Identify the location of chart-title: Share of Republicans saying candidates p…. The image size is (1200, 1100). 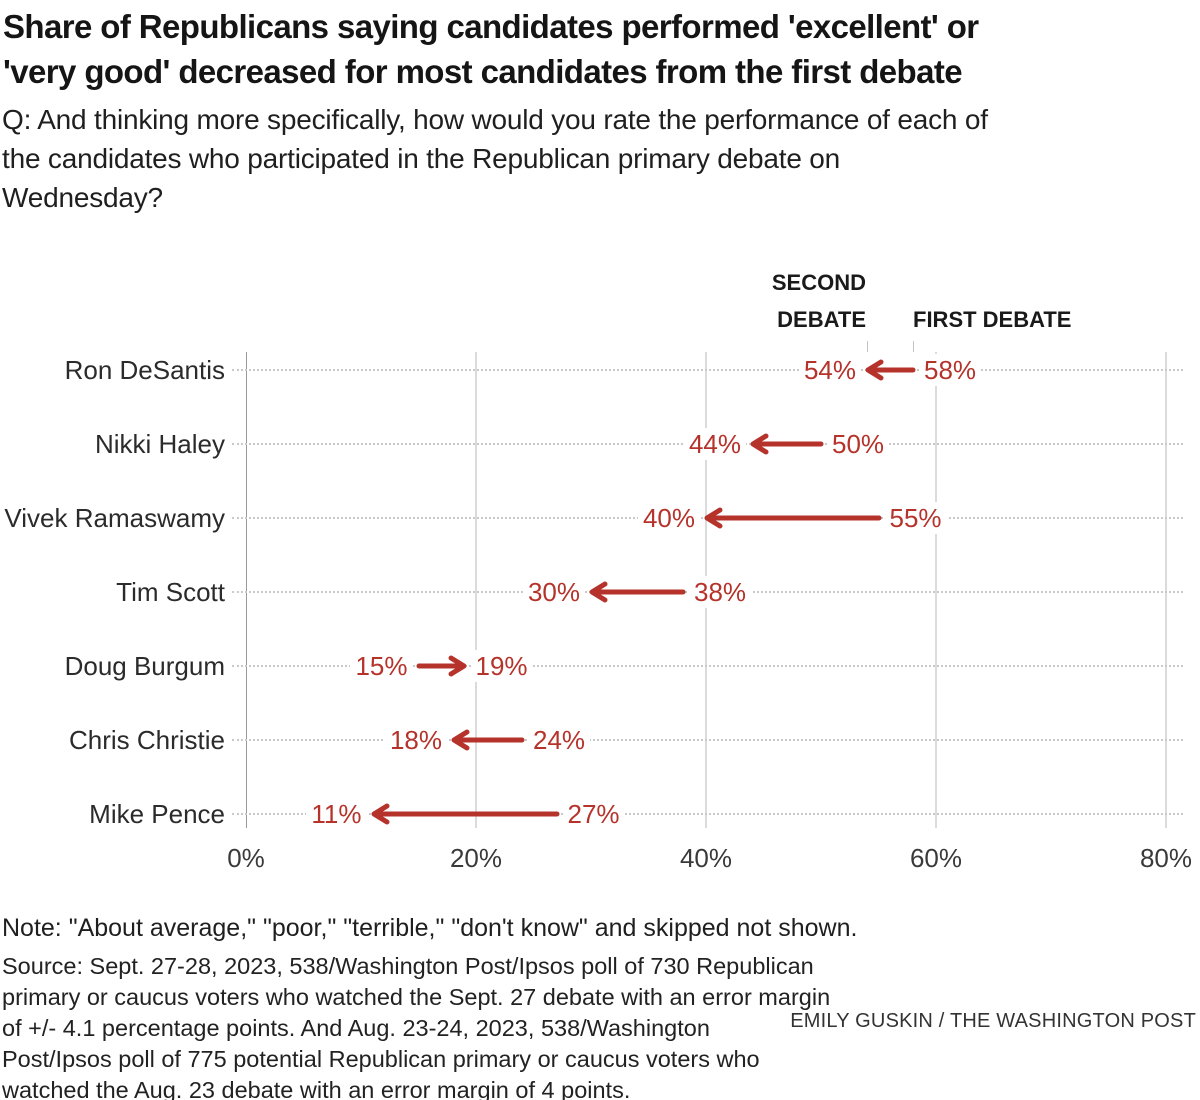
(491, 49).